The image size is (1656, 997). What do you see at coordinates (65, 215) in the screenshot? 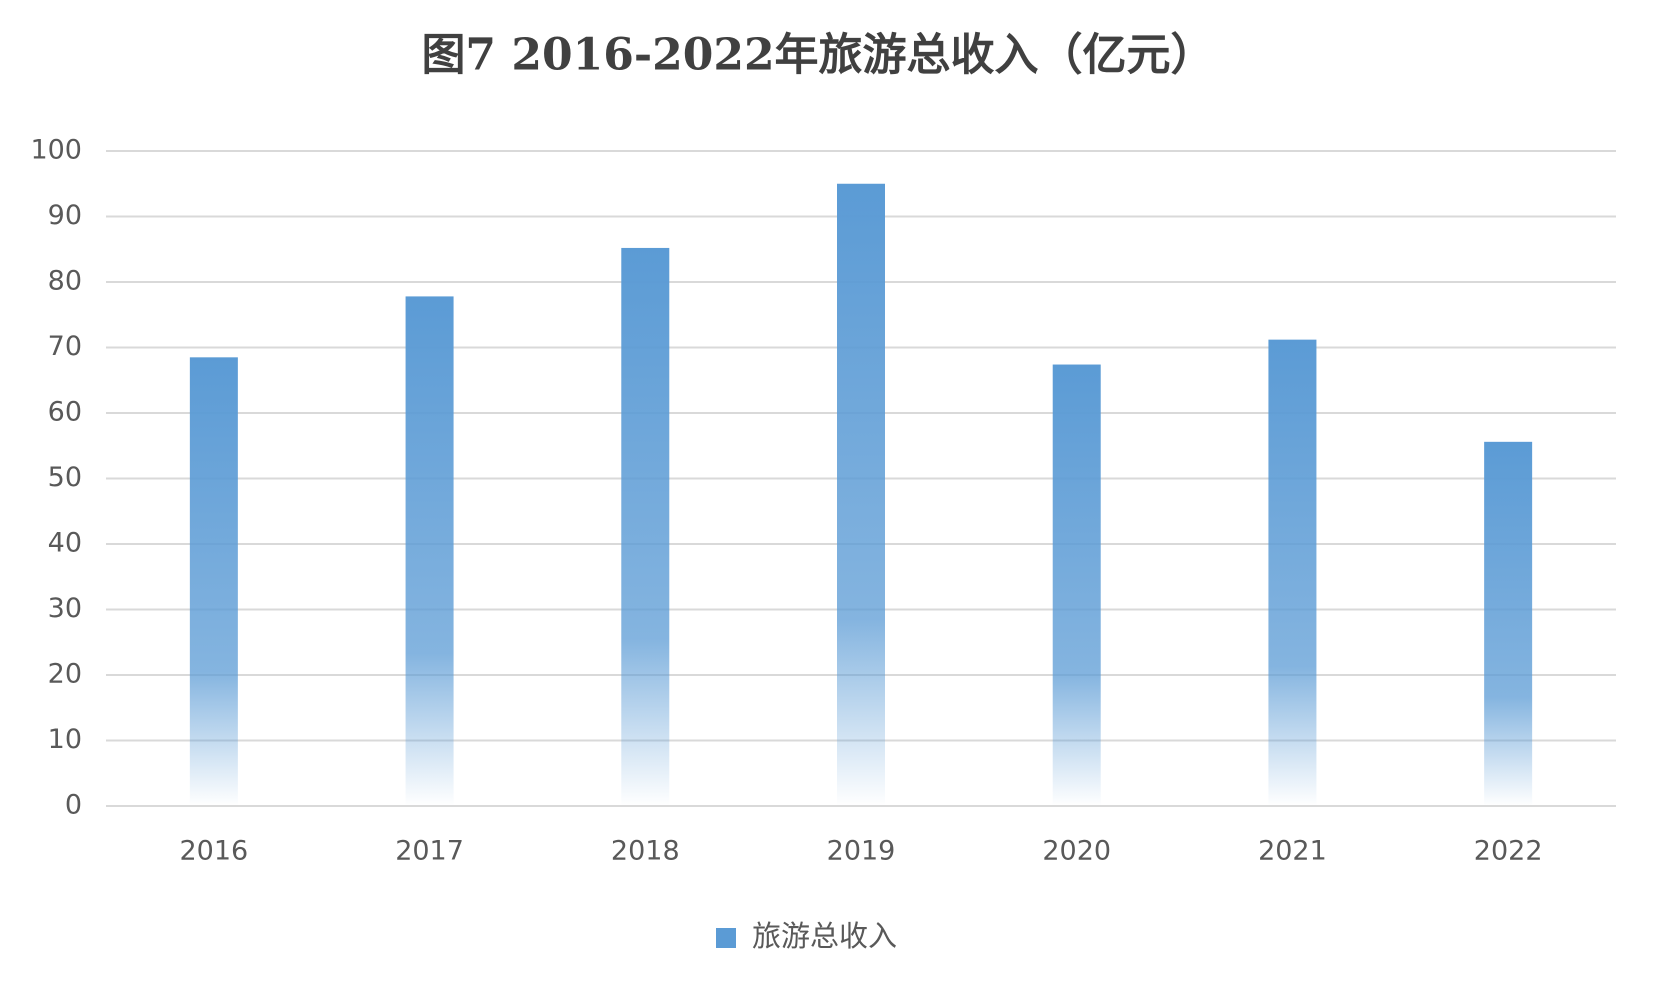
I see `y-tick-label: 90` at bounding box center [65, 215].